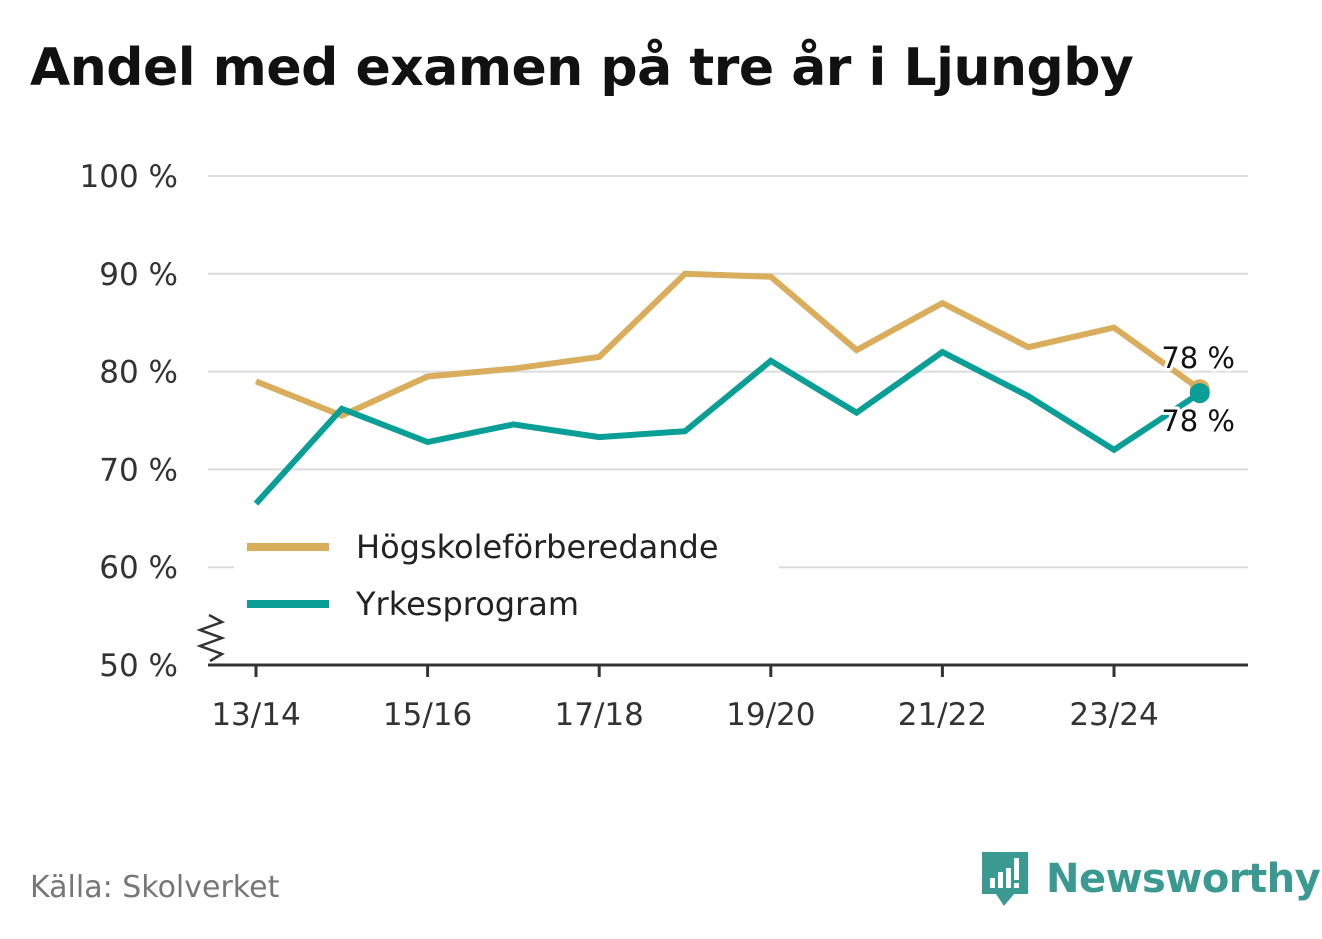  I want to click on source-note: Källa: Skolverket, so click(155, 887).